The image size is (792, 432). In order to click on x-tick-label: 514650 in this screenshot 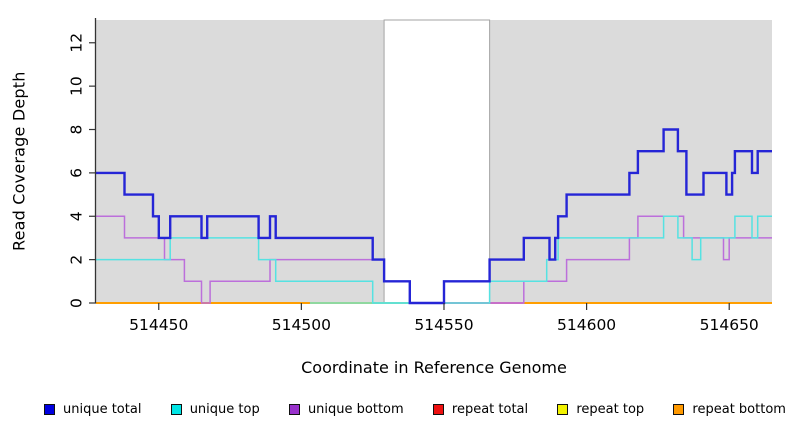, I will do `click(729, 325)`.